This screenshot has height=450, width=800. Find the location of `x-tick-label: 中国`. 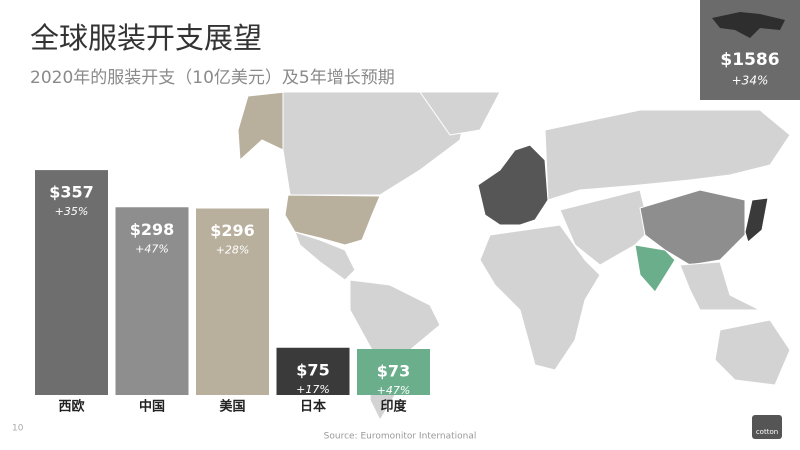

x-tick-label: 中国 is located at coordinates (152, 407).